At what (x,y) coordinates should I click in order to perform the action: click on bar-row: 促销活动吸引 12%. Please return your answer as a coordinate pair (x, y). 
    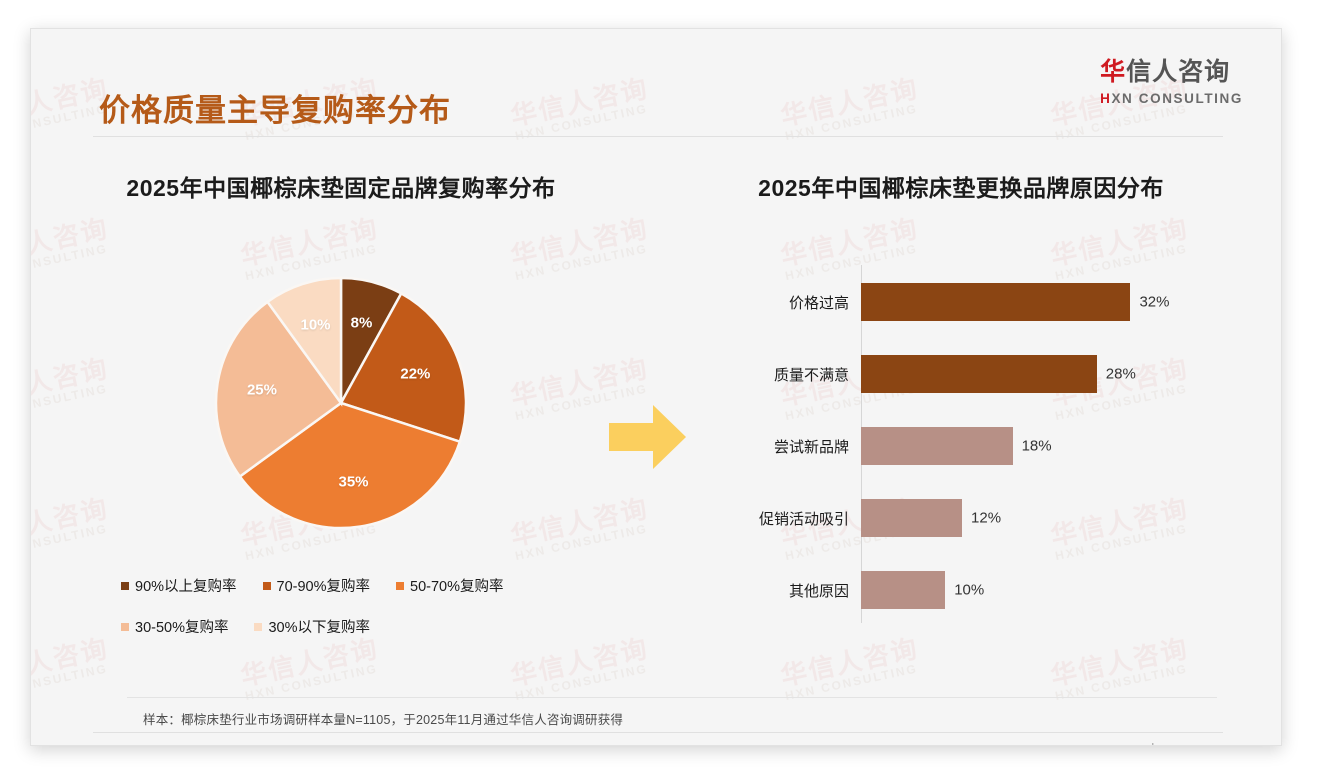
    Looking at the image, I should click on (961, 518).